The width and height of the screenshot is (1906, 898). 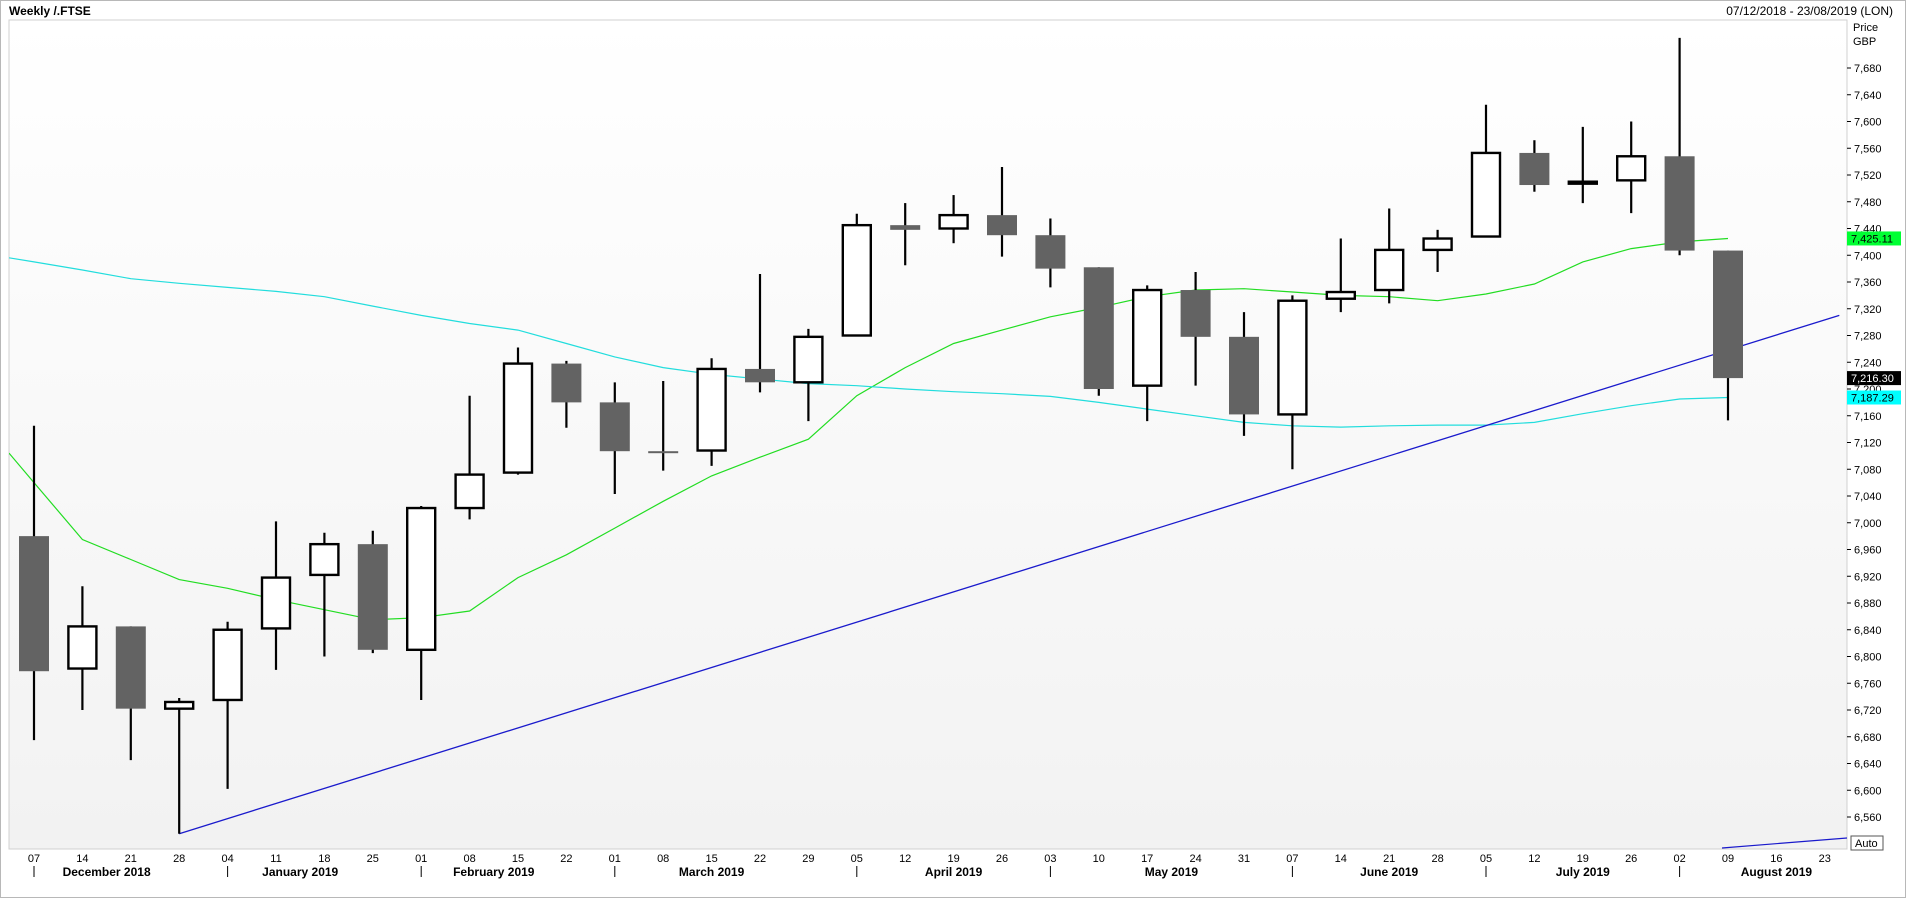 I want to click on y-tick-label: 6,720, so click(x=1868, y=711).